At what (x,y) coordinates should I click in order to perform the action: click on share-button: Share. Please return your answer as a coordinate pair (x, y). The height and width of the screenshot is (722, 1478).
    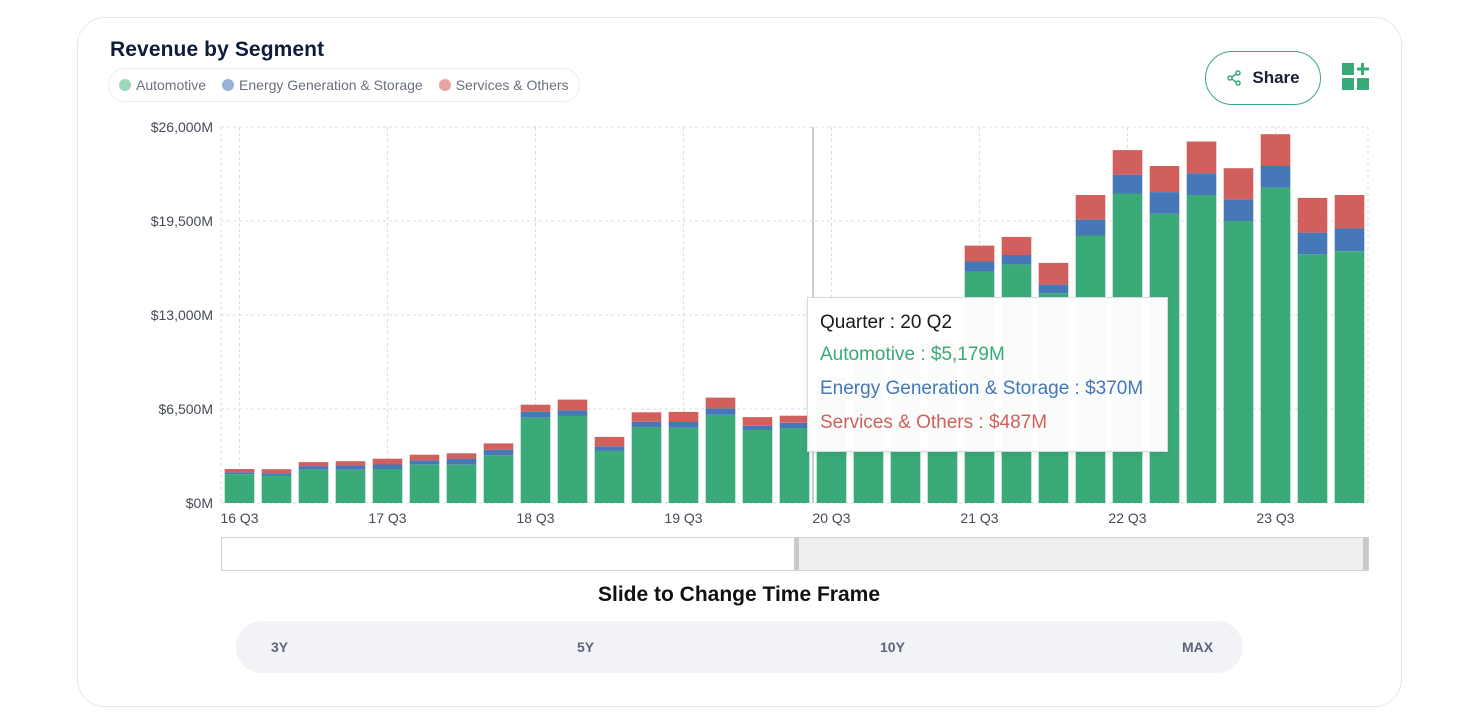
    Looking at the image, I should click on (1263, 78).